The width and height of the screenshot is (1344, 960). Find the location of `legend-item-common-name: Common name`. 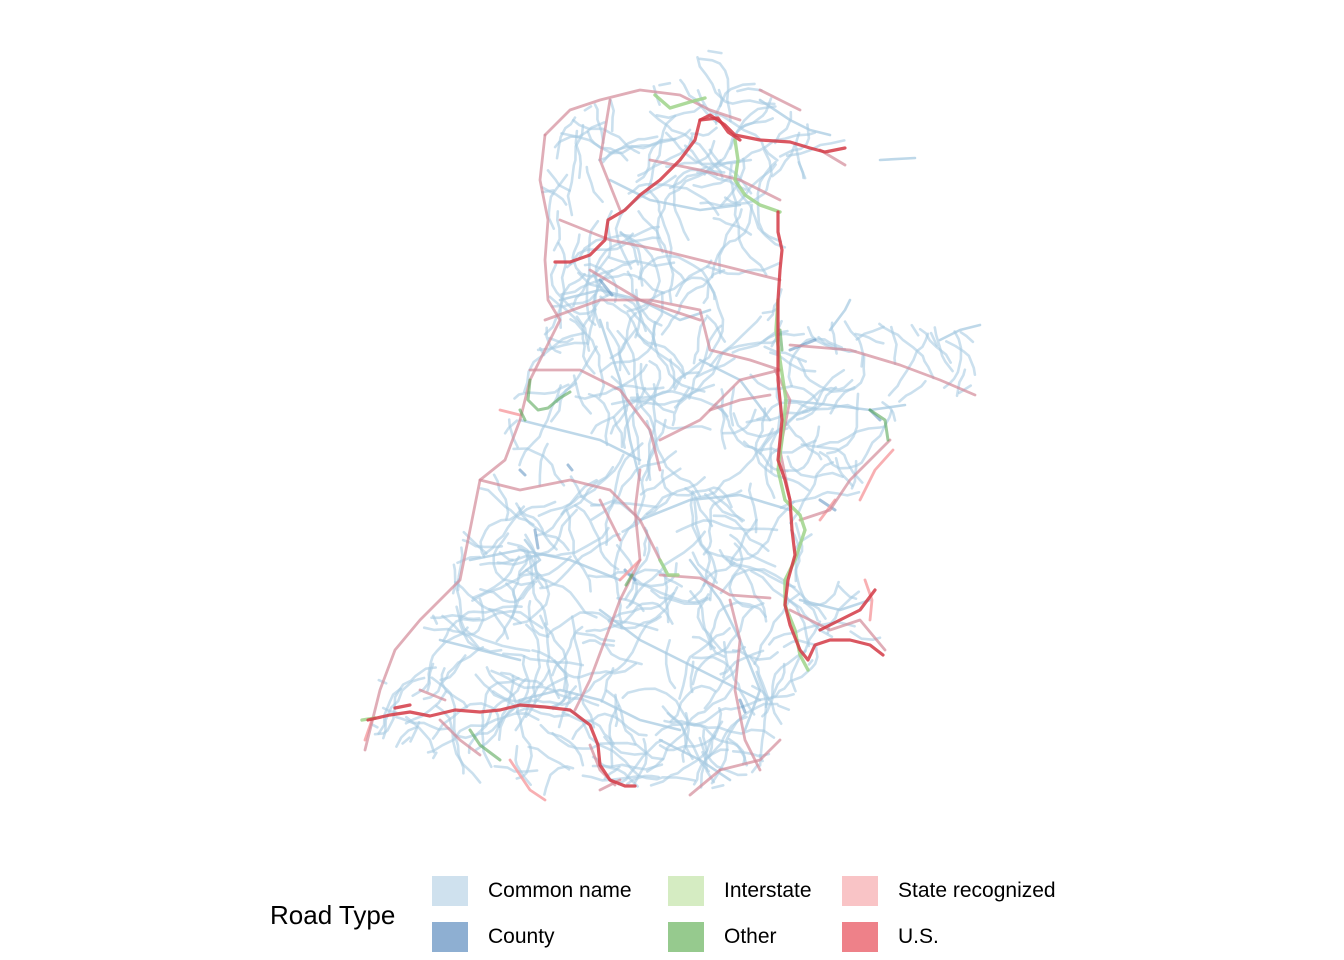

legend-item-common-name: Common name is located at coordinates (532, 891).